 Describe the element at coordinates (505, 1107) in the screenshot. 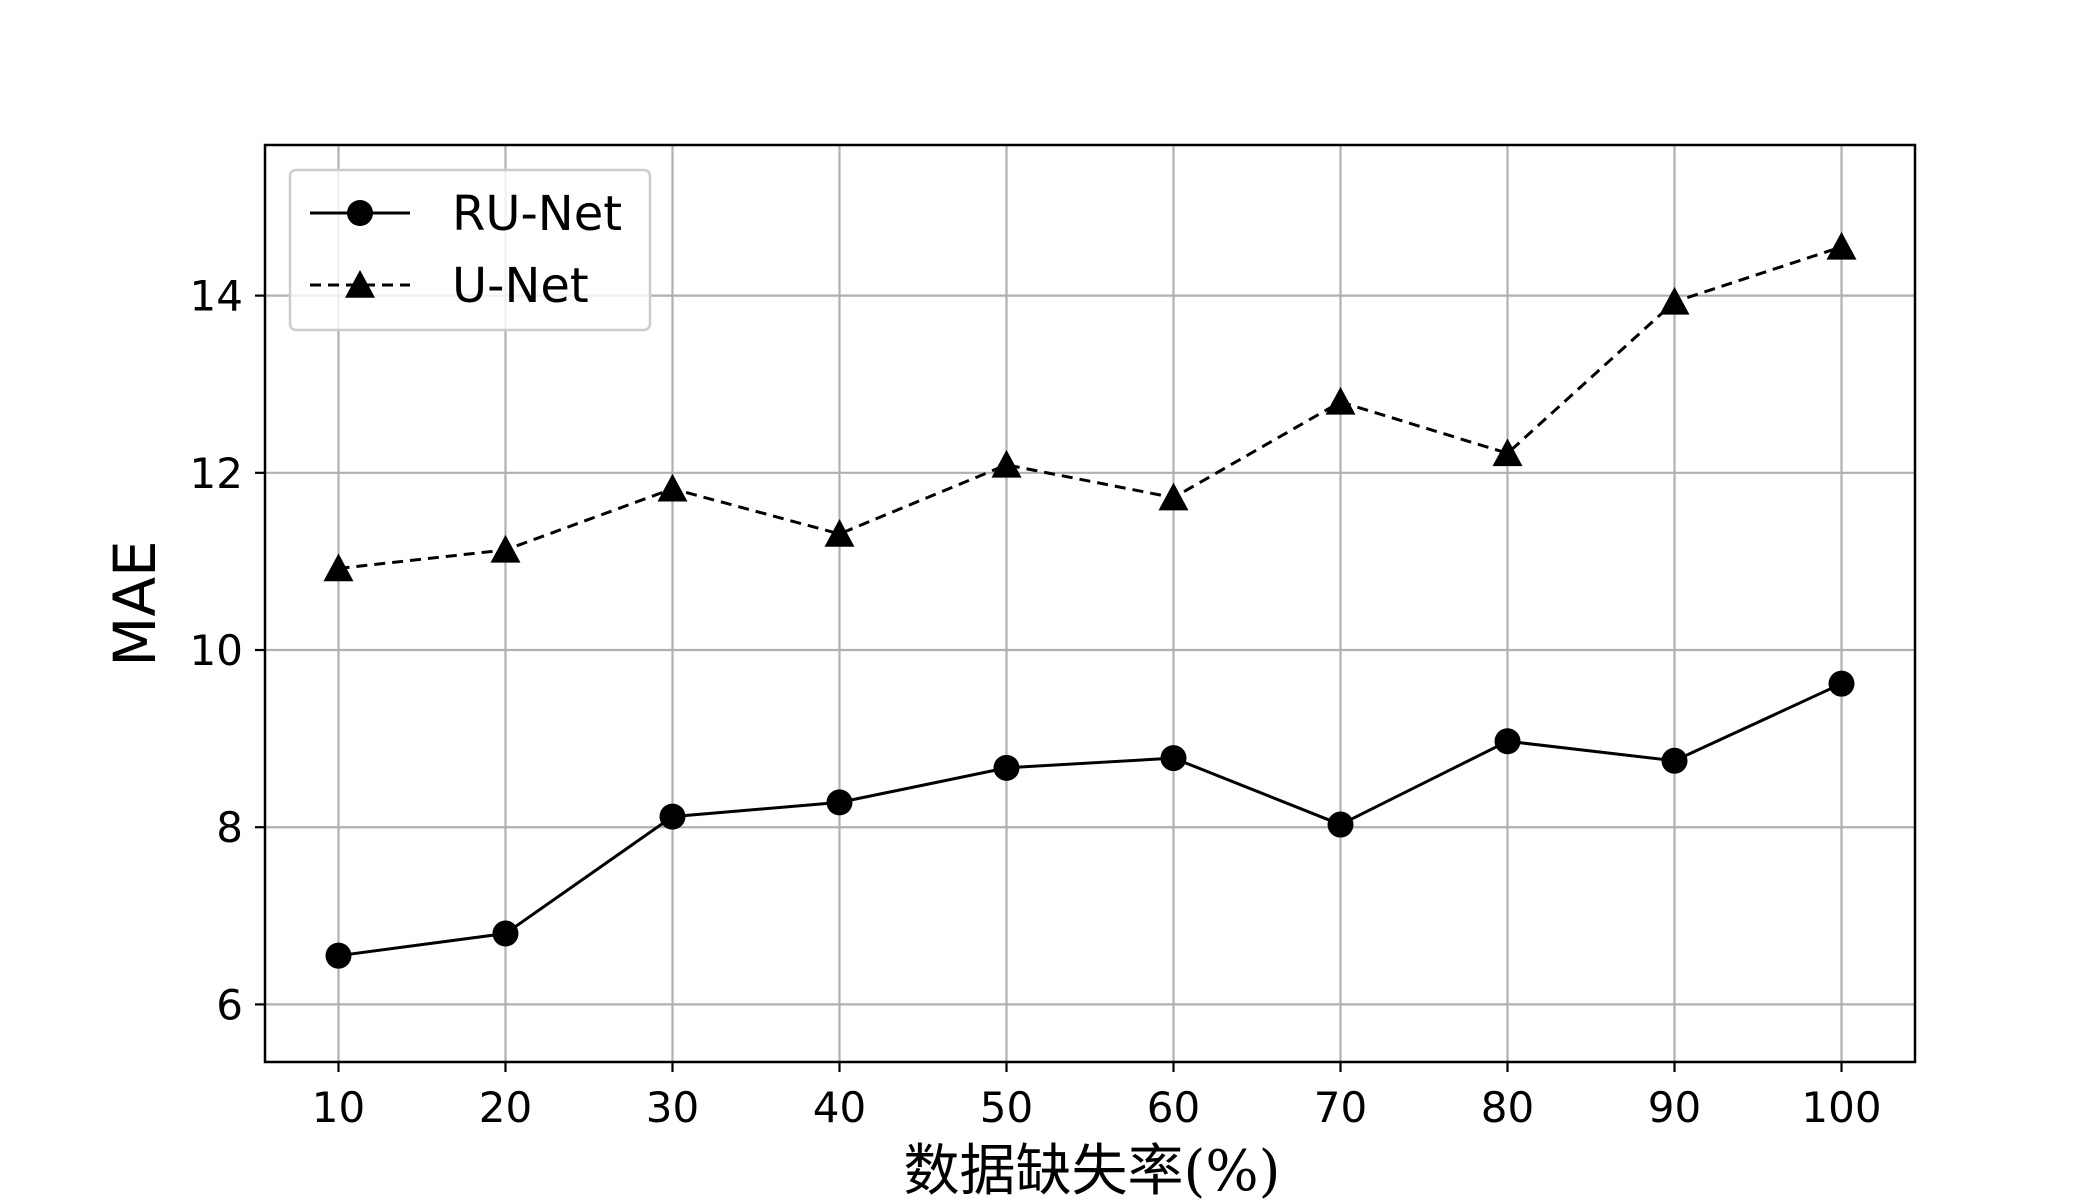

I see `x-tick-label: 20` at that location.